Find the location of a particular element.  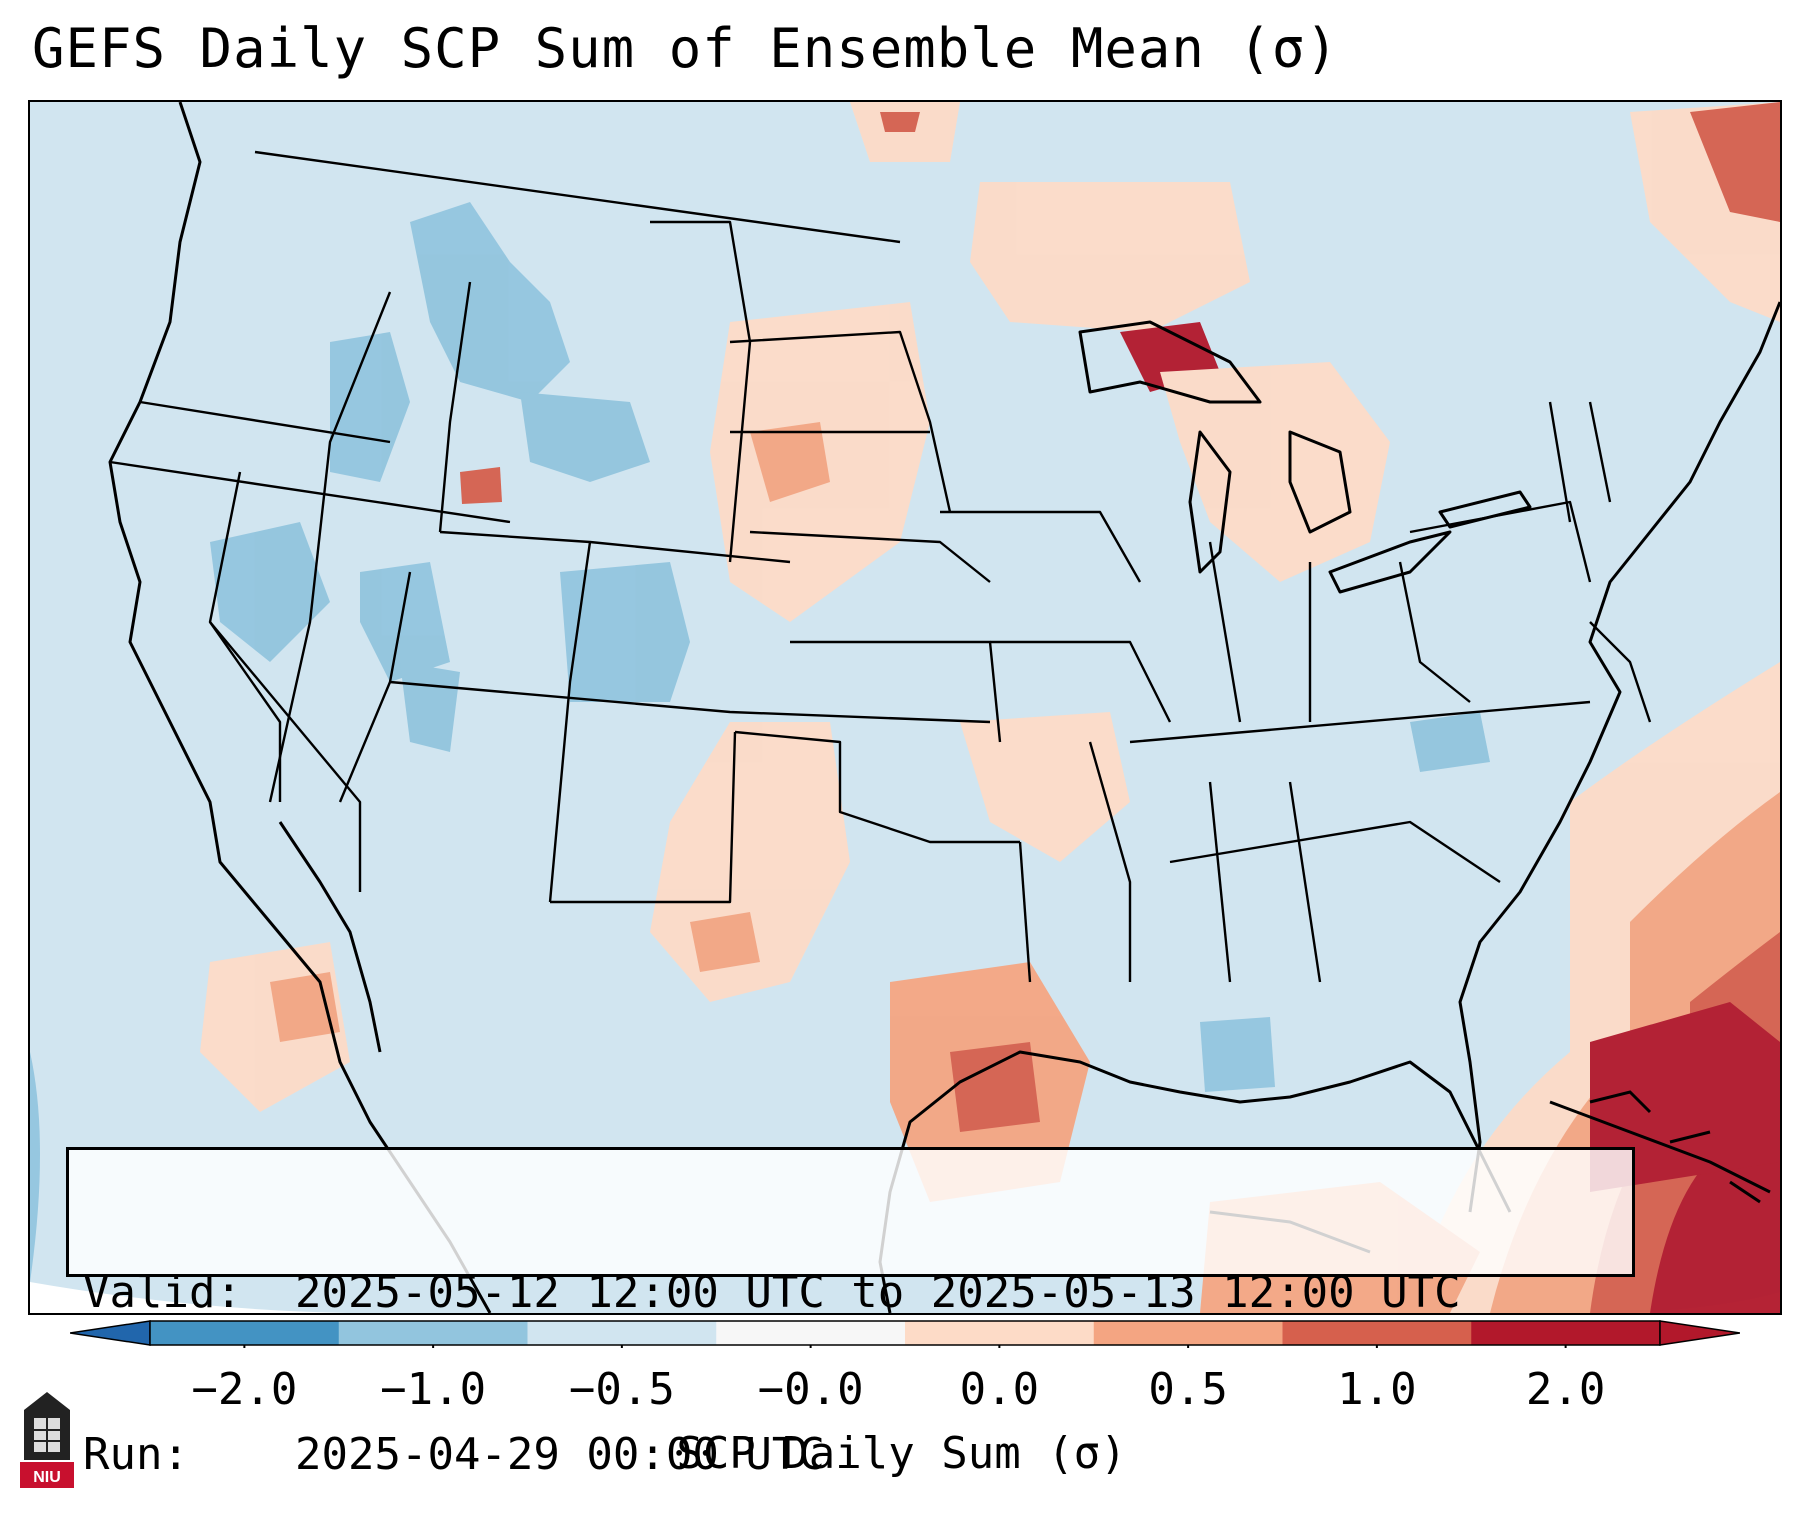

valid-label: Valid: is located at coordinates (162, 1292).